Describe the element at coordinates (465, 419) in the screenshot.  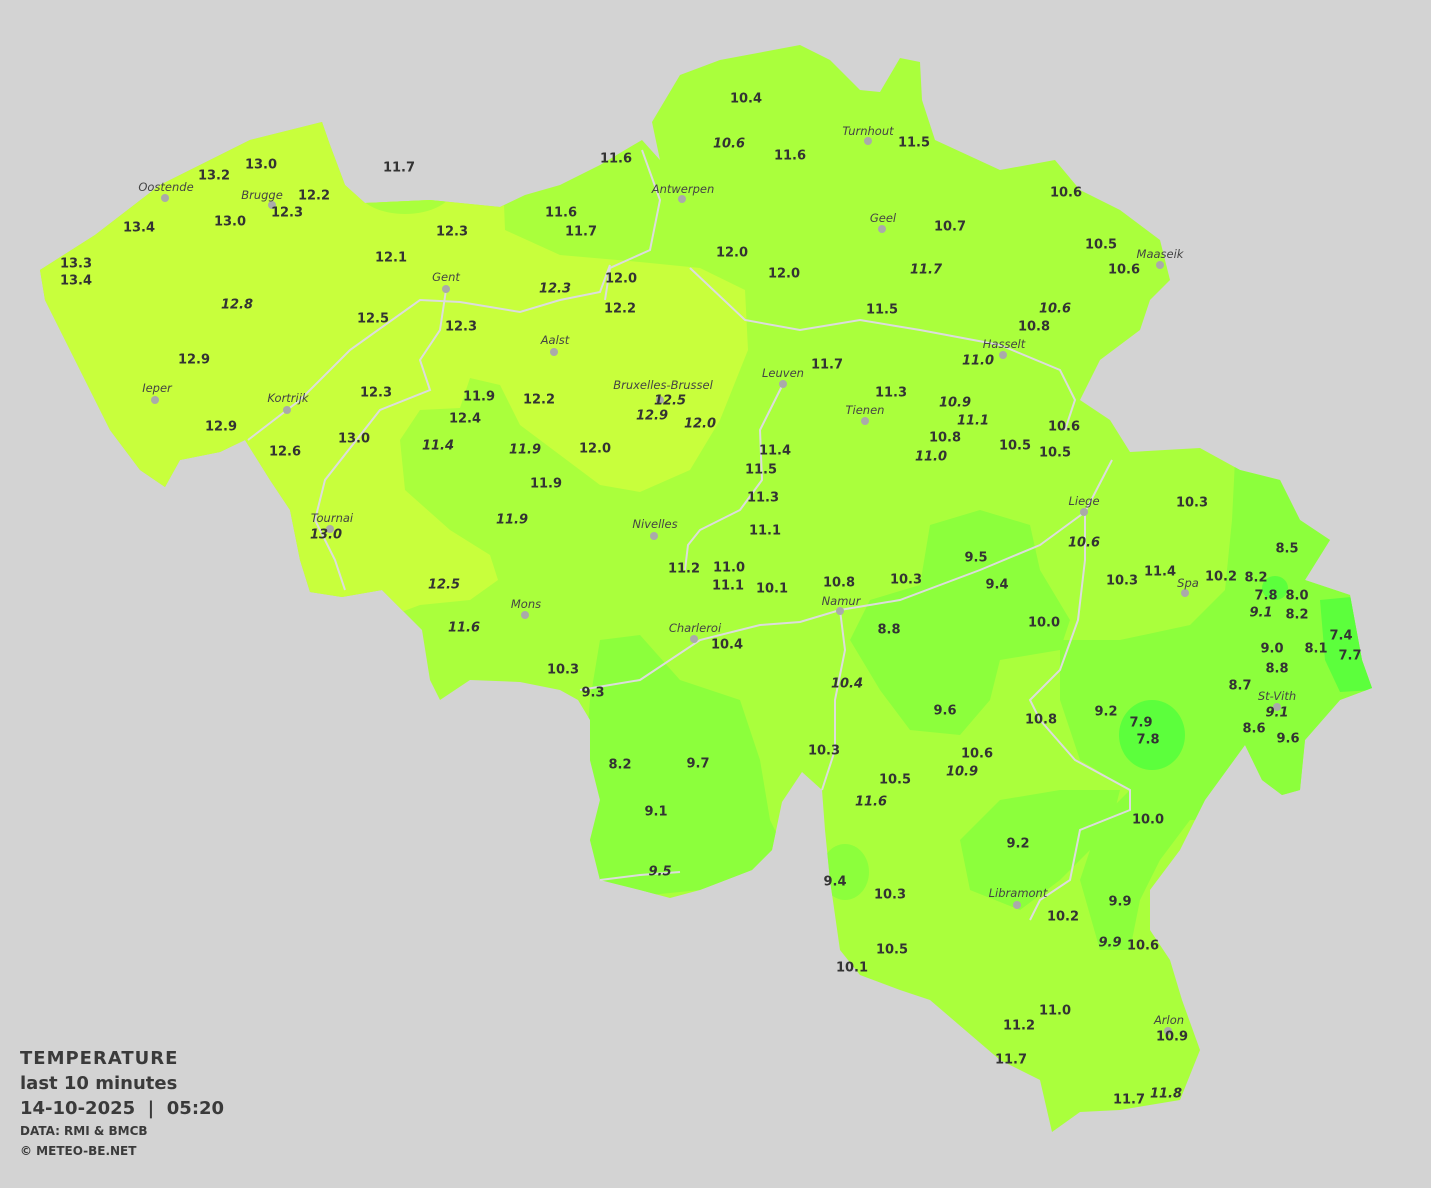
I see `station-value: 12.4` at that location.